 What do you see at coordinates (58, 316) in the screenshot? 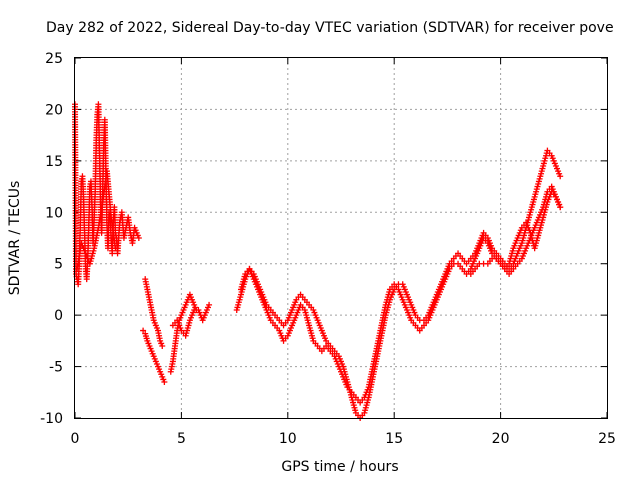
I see `y-tick-label: 0` at bounding box center [58, 316].